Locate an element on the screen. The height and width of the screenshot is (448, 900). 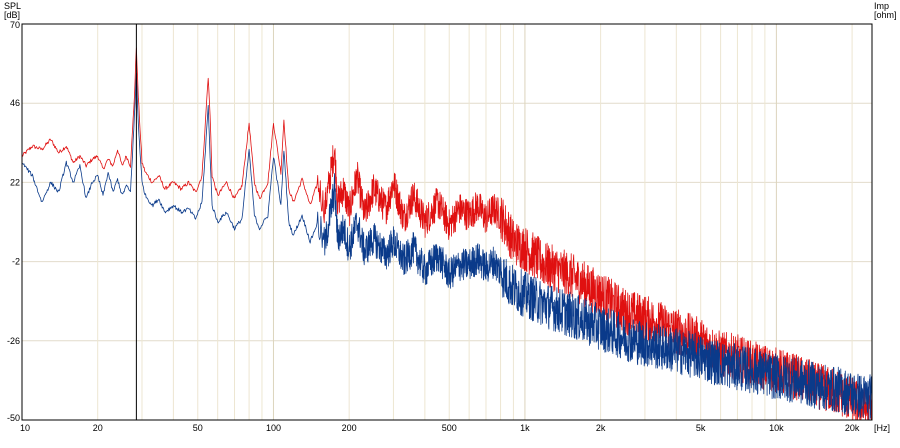
left-axis-label-line1: SPL is located at coordinates (12, 6).